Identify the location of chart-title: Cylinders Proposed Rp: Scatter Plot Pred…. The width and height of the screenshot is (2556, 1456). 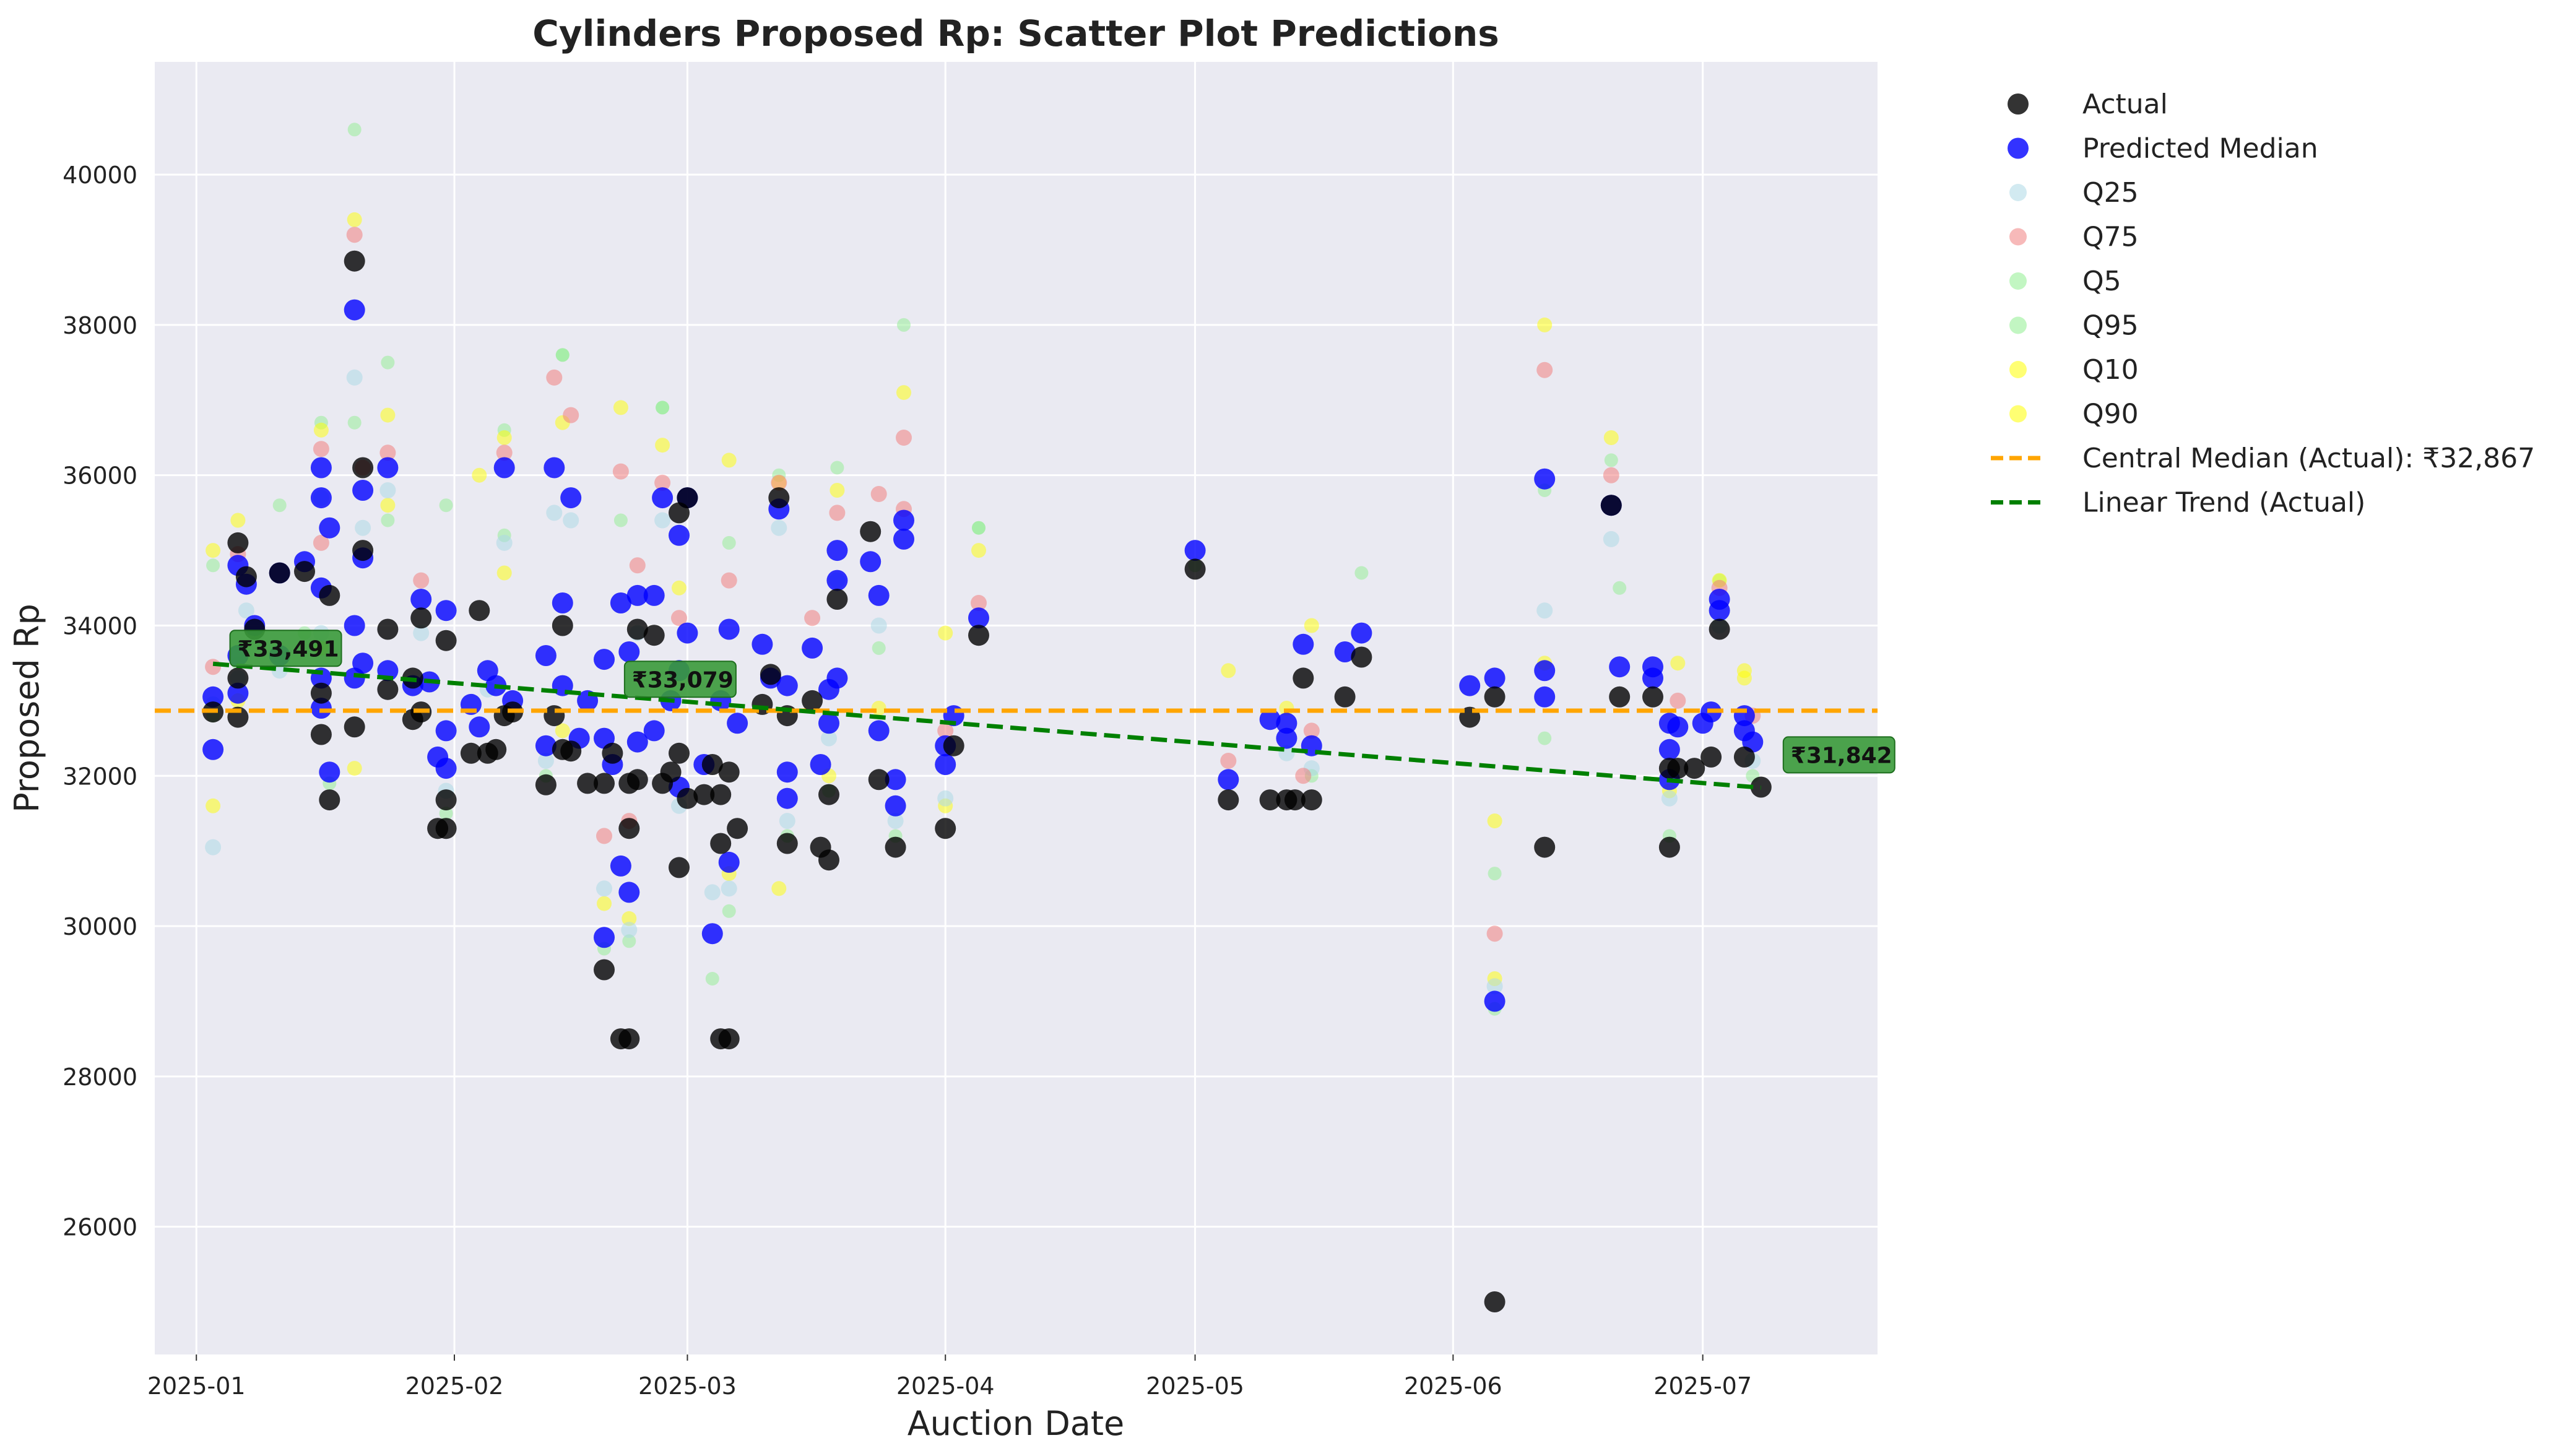
(1016, 33).